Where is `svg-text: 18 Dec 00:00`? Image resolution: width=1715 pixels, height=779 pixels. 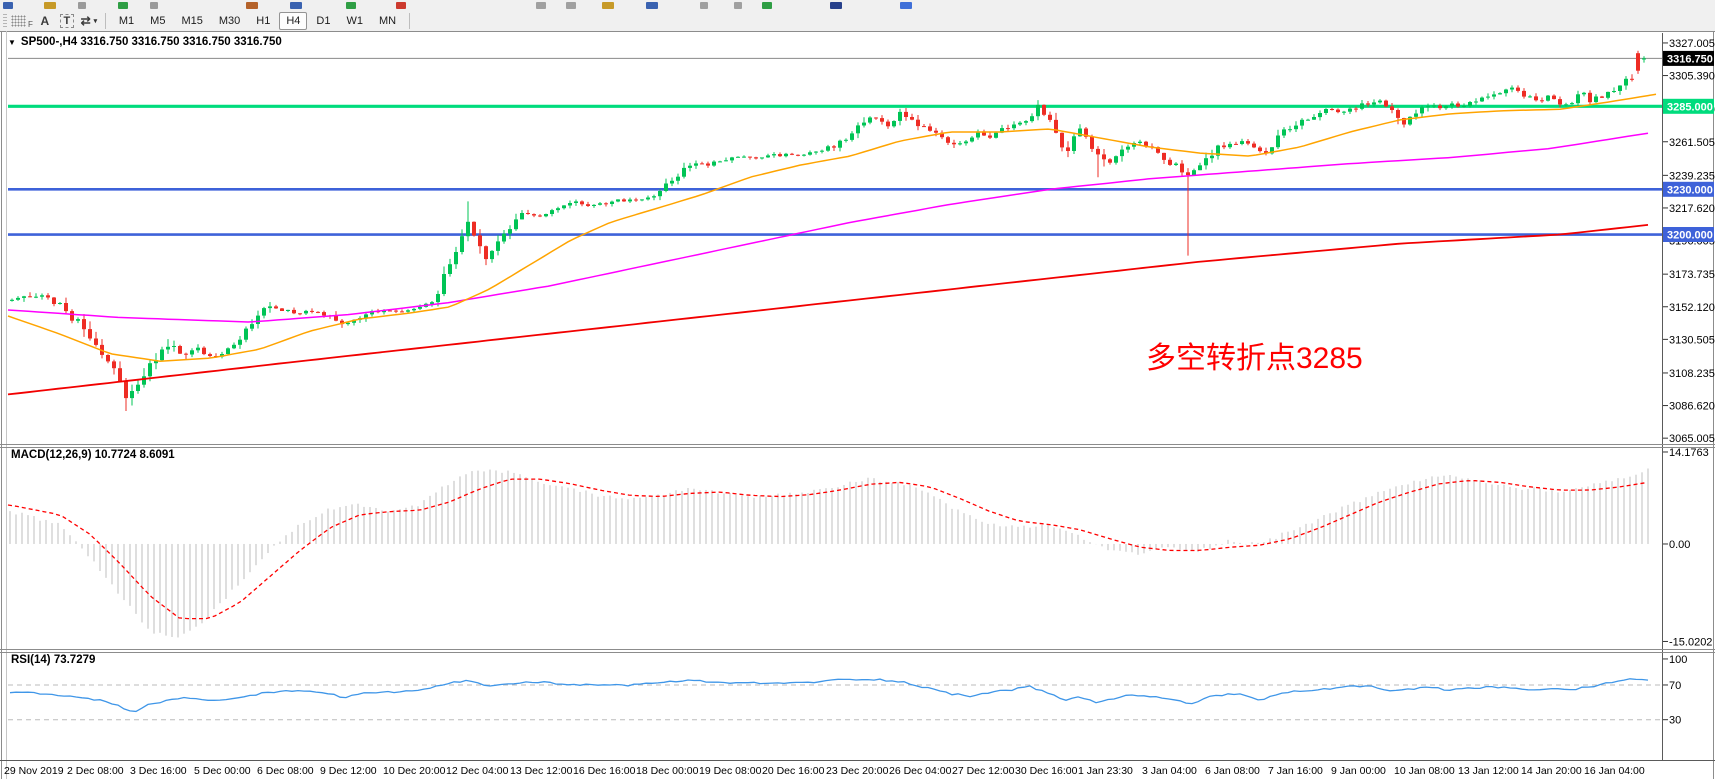
svg-text: 18 Dec 00:00 is located at coordinates (667, 771).